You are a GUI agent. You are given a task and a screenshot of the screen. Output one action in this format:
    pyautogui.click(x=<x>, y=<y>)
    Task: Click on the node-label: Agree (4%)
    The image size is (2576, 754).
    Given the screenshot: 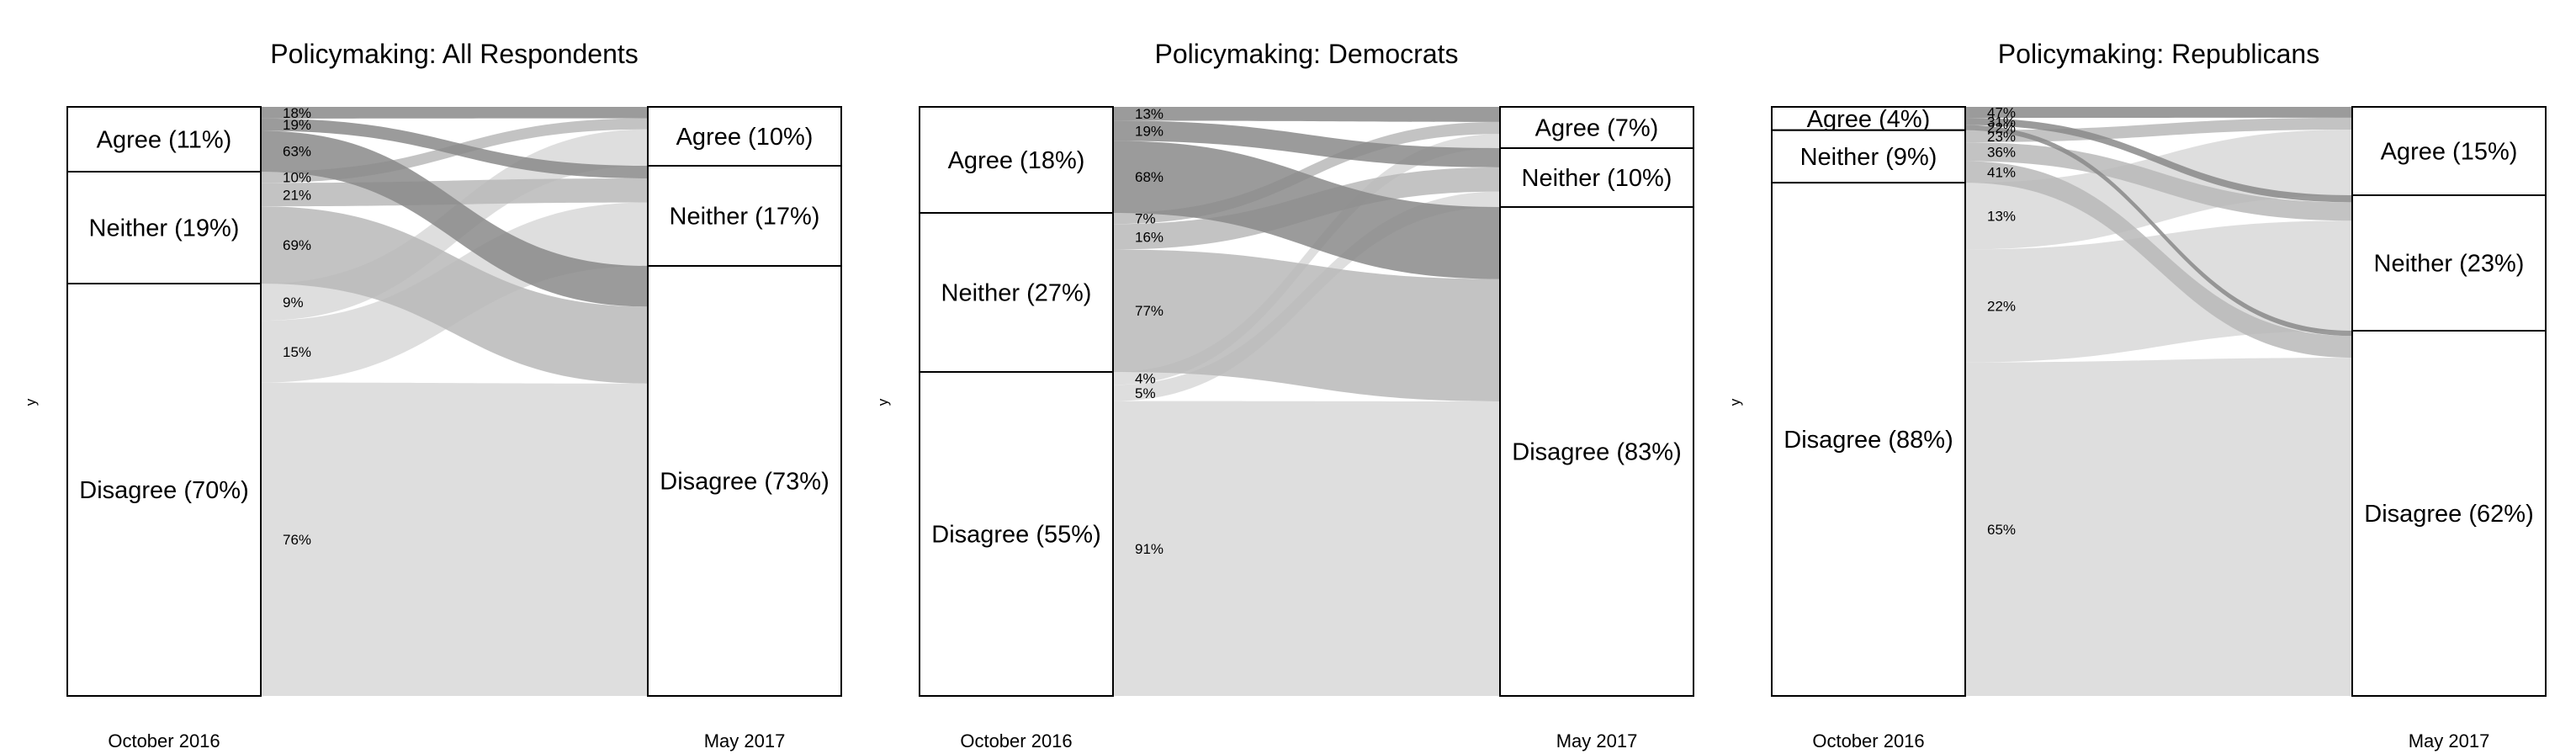 What is the action you would take?
    pyautogui.click(x=1869, y=119)
    